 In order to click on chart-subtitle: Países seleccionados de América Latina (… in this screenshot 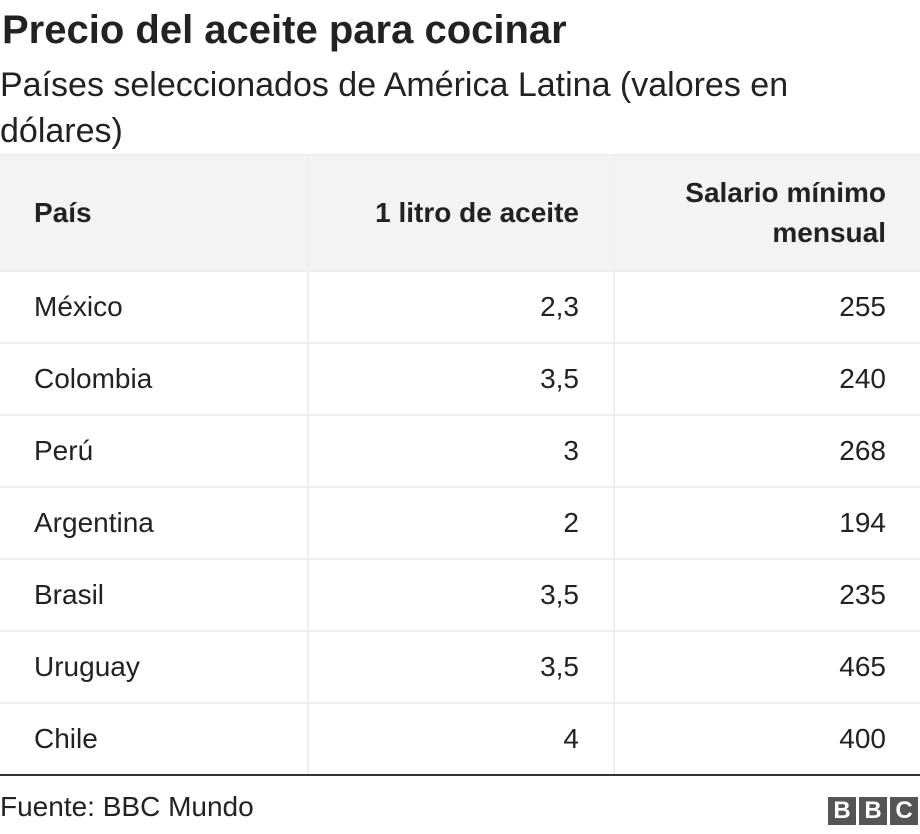, I will do `click(394, 108)`.